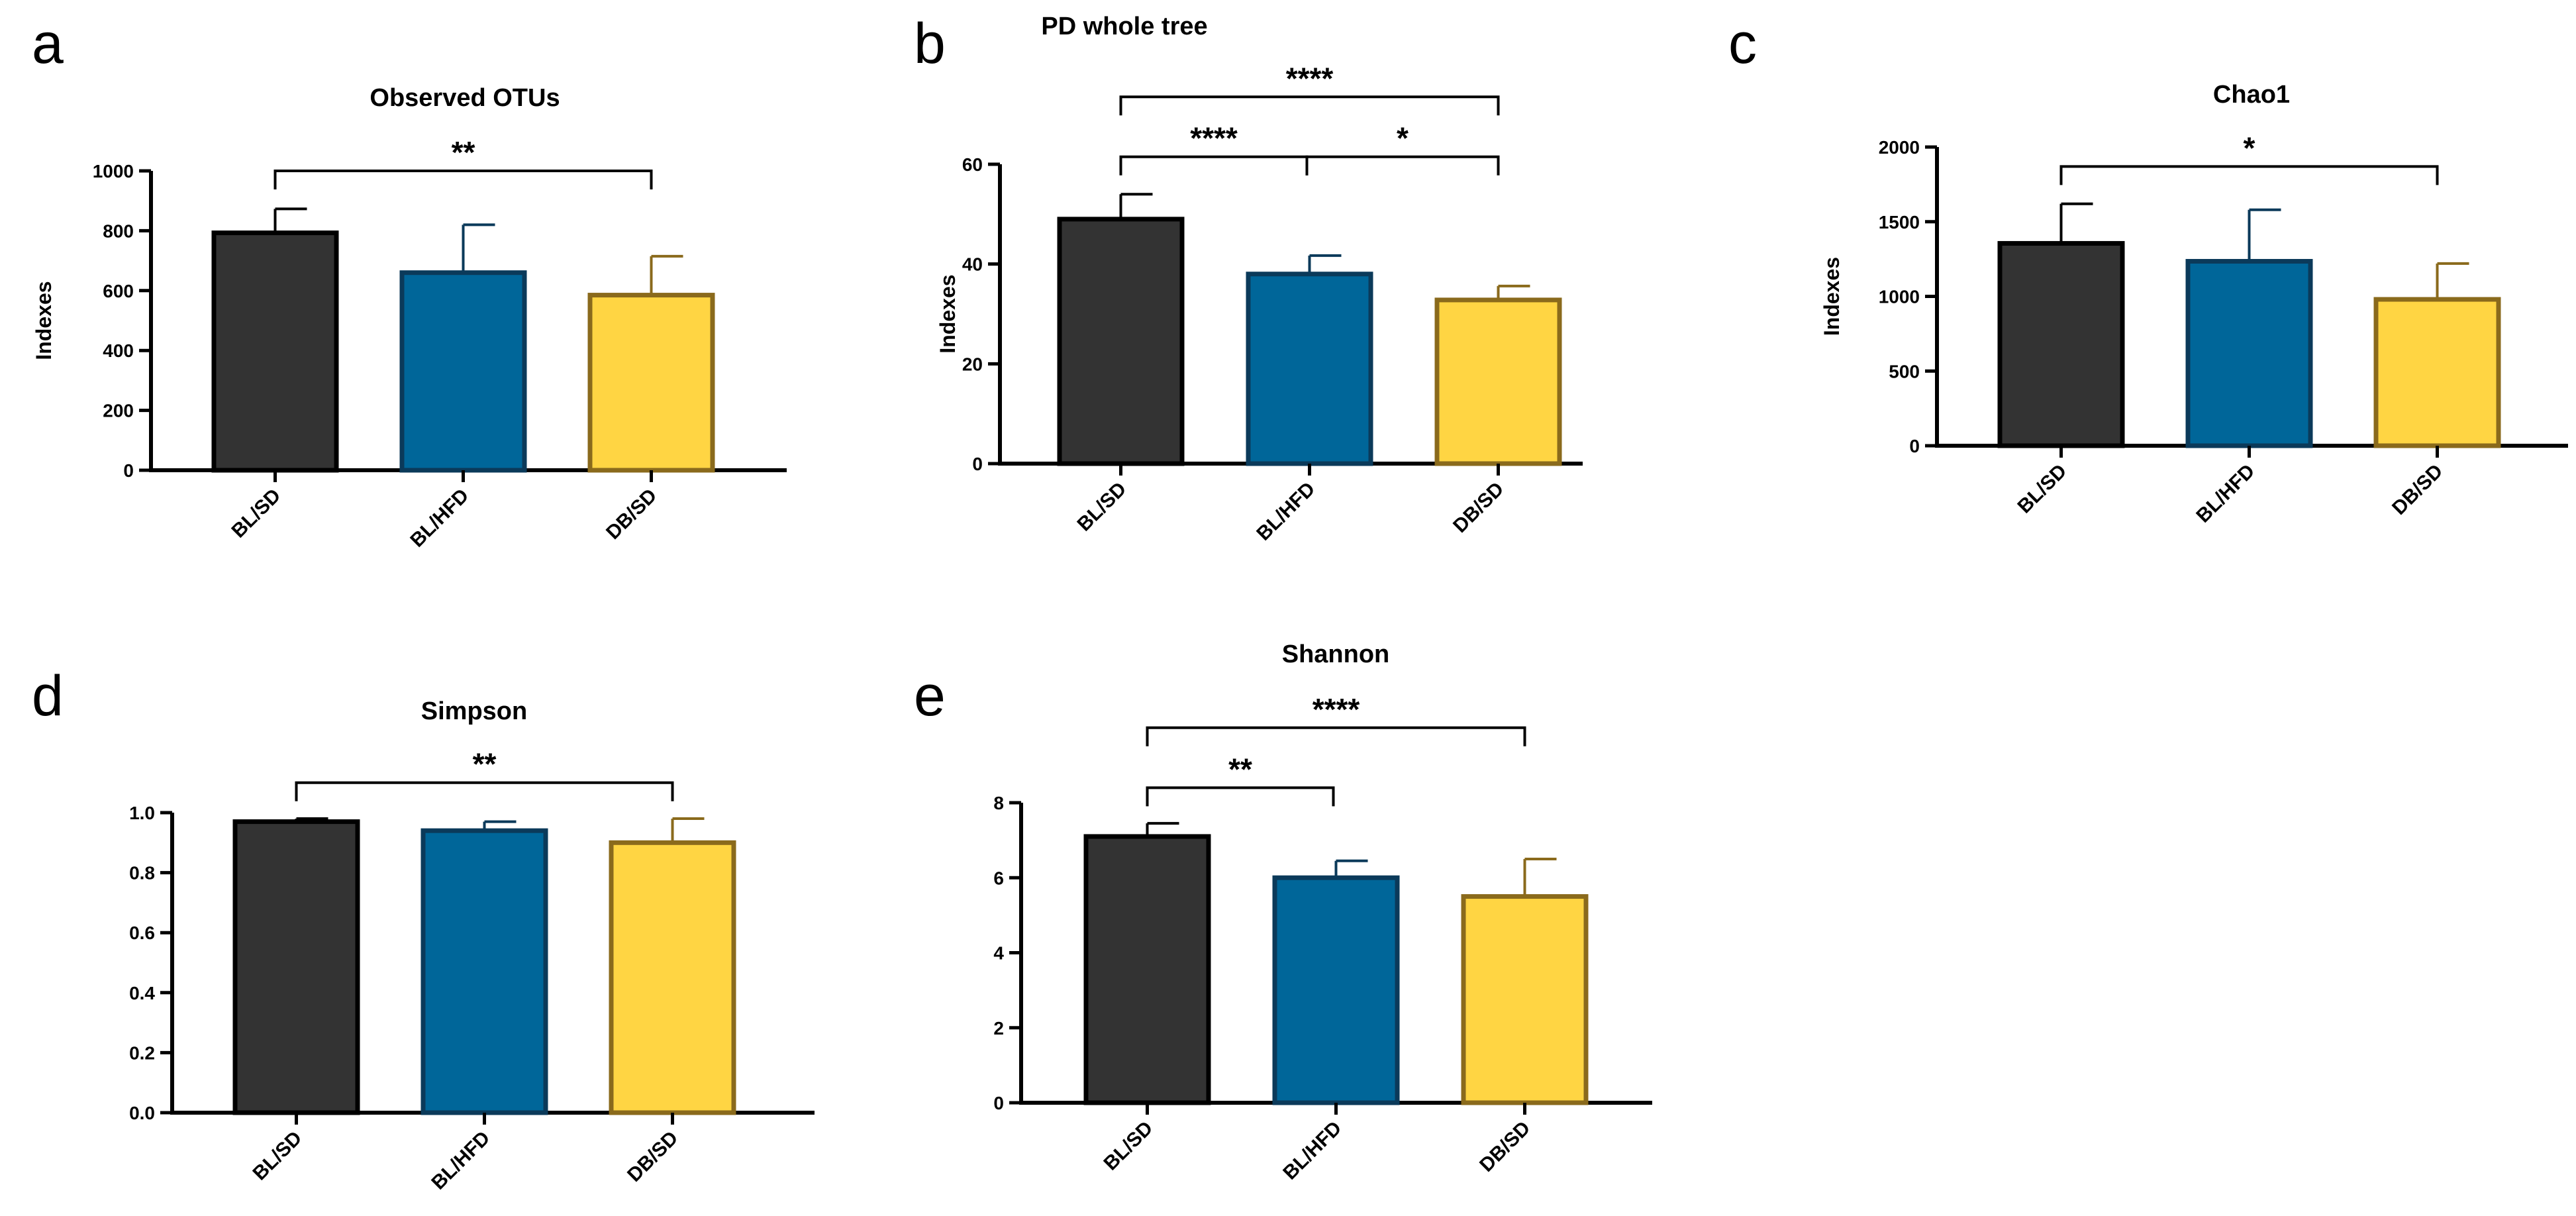 The image size is (2576, 1216). Describe the element at coordinates (1478, 507) in the screenshot. I see `x-tick-label-b: DB/SD` at that location.